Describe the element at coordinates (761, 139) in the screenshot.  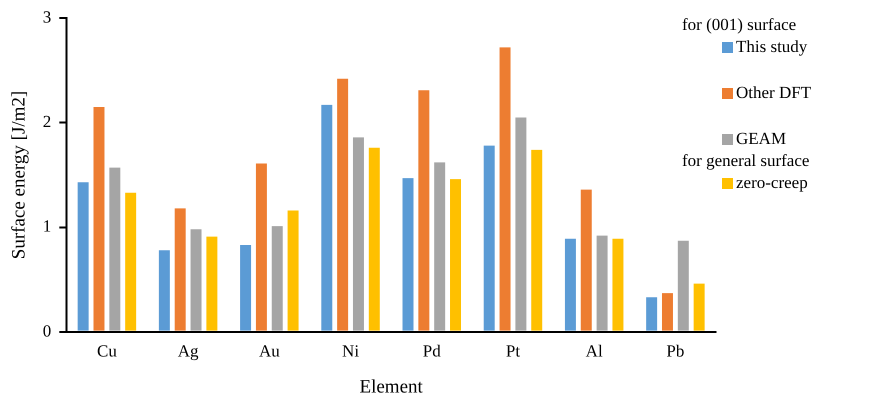
I see `legend-label: GEAM` at that location.